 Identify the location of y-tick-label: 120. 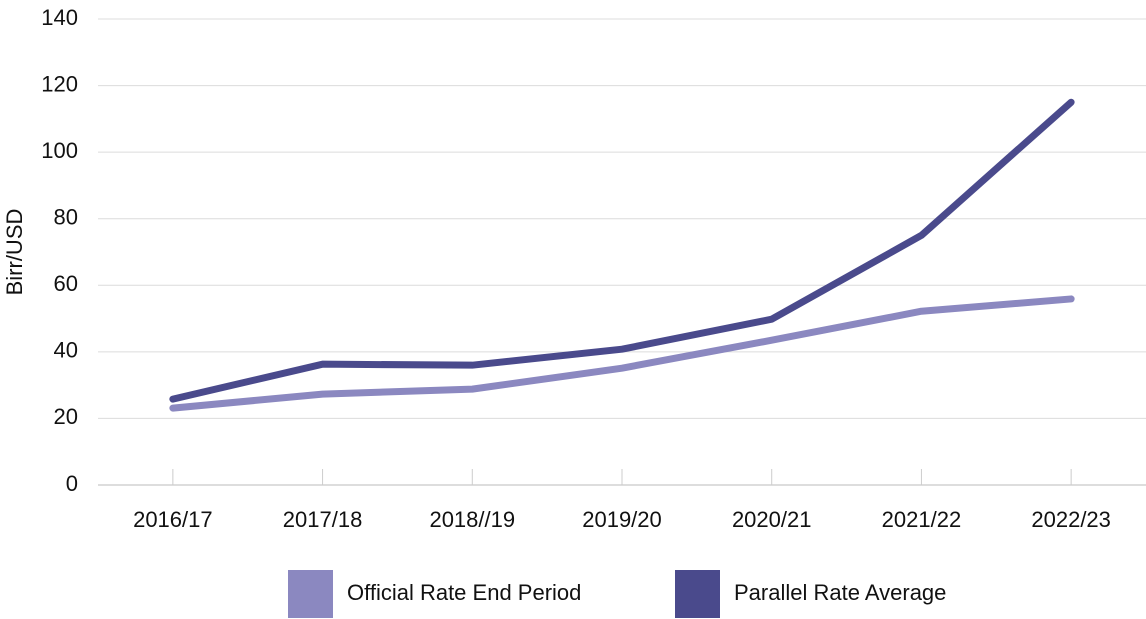
(59, 83).